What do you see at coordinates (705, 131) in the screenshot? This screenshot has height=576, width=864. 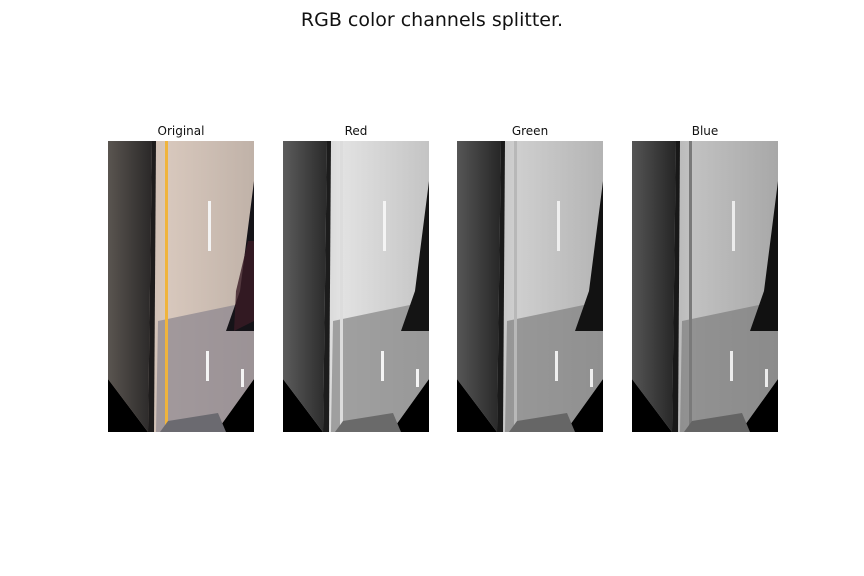 I see `panel-title-blue: Blue` at bounding box center [705, 131].